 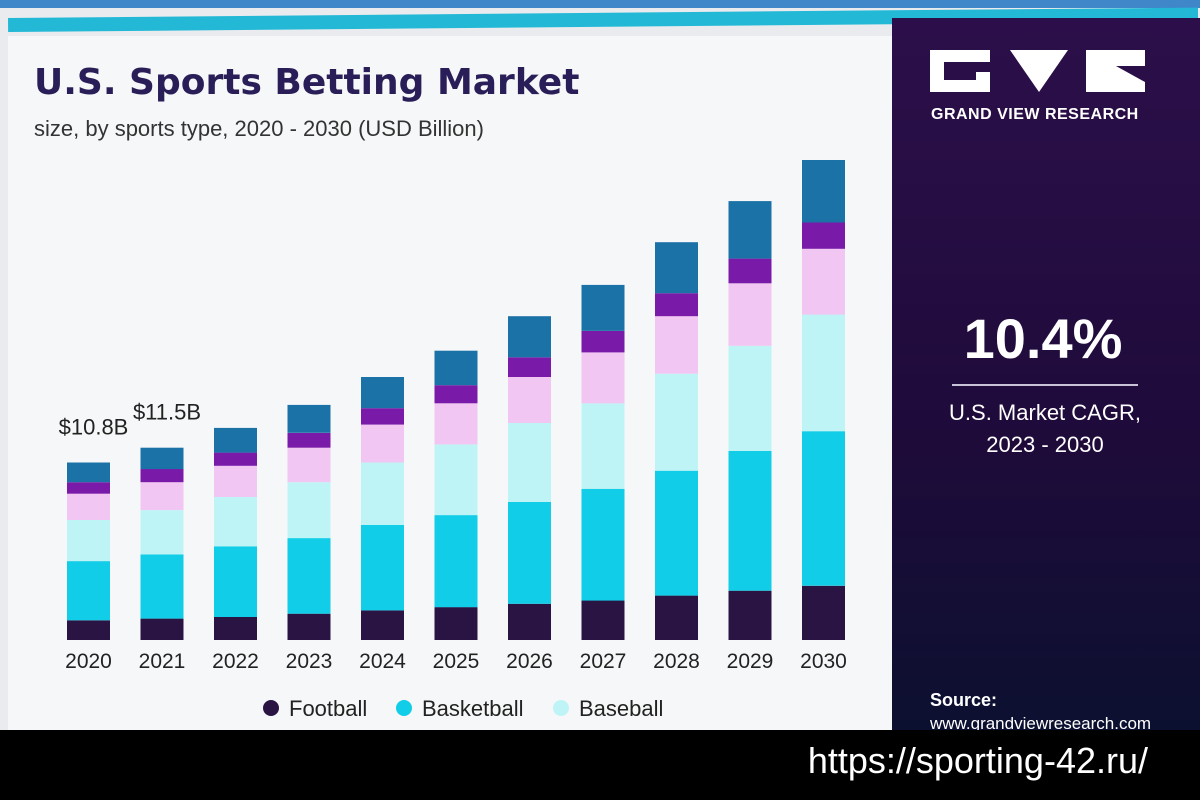 What do you see at coordinates (600, 765) in the screenshot?
I see `watermark-bar` at bounding box center [600, 765].